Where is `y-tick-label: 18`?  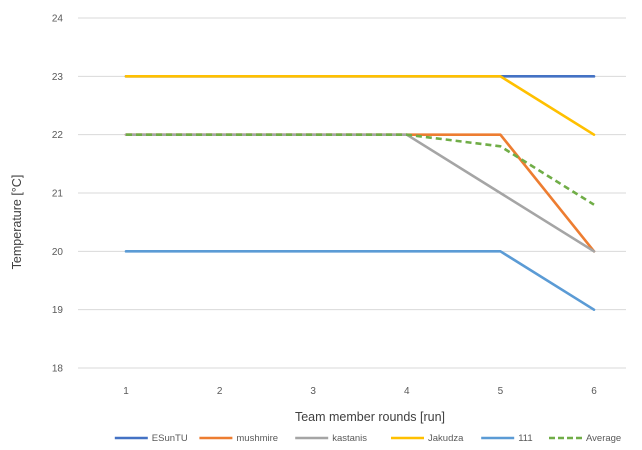
y-tick-label: 18 is located at coordinates (58, 369).